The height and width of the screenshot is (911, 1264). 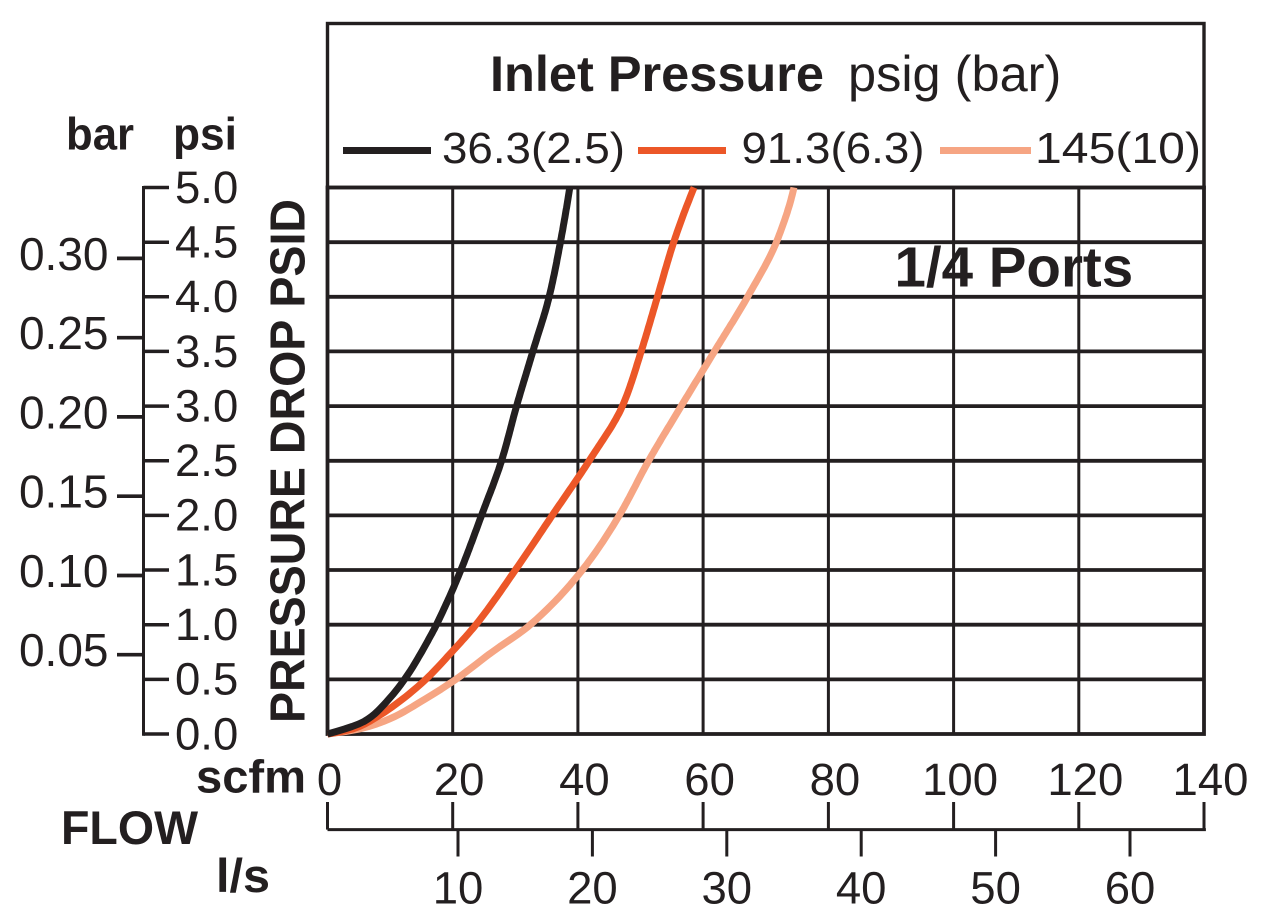 What do you see at coordinates (289, 461) in the screenshot?
I see `svg-text: PRESSURE DROP PSID` at bounding box center [289, 461].